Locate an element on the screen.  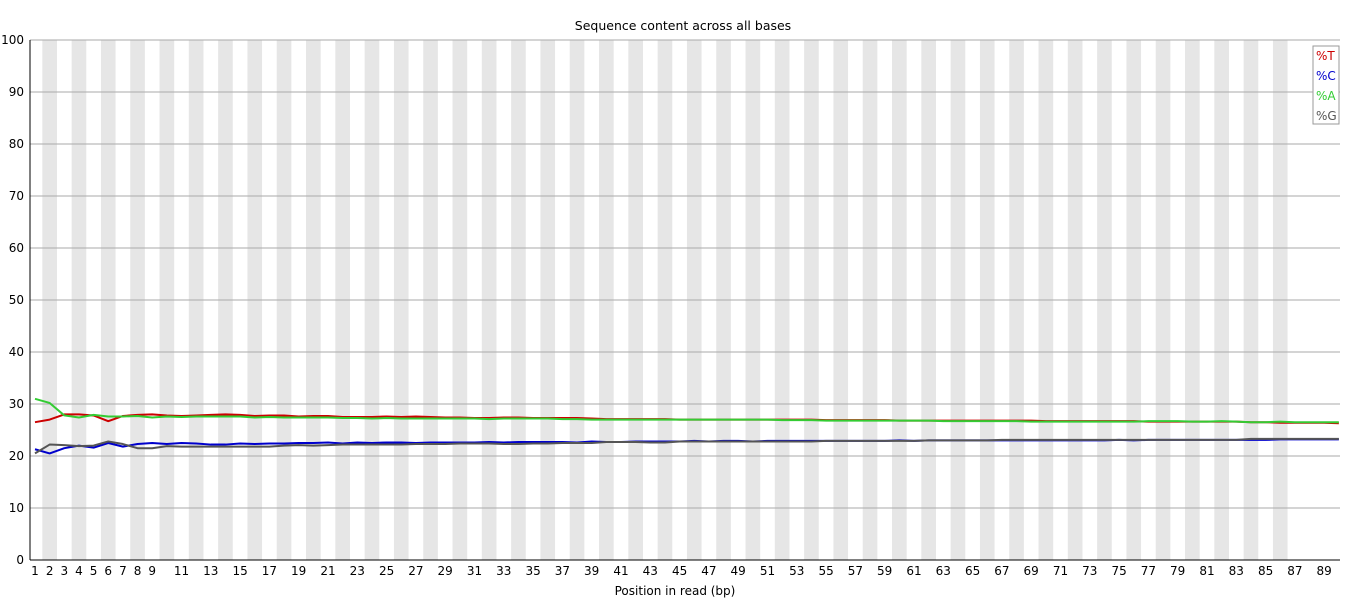
legend-entry: %C is located at coordinates (1326, 76).